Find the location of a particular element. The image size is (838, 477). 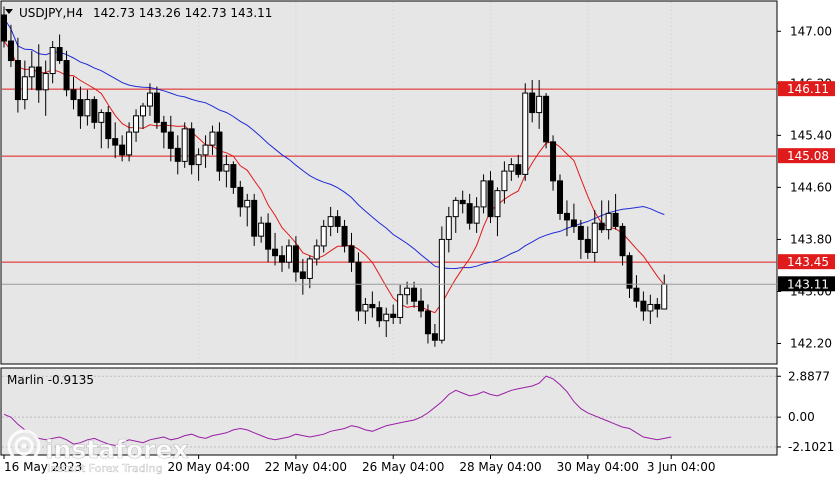

indicator-tick-label: 0.00 is located at coordinates (801, 417).